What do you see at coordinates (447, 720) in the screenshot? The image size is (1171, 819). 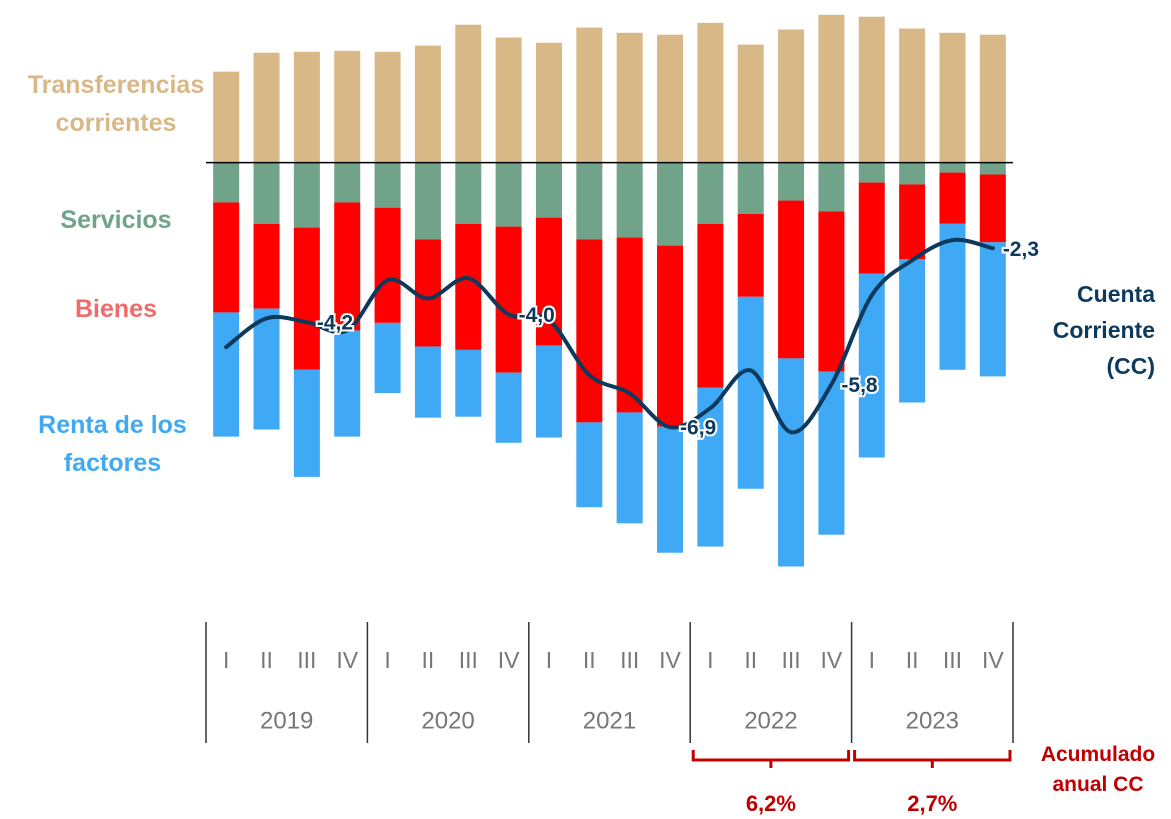 I see `year-label: 2020` at bounding box center [447, 720].